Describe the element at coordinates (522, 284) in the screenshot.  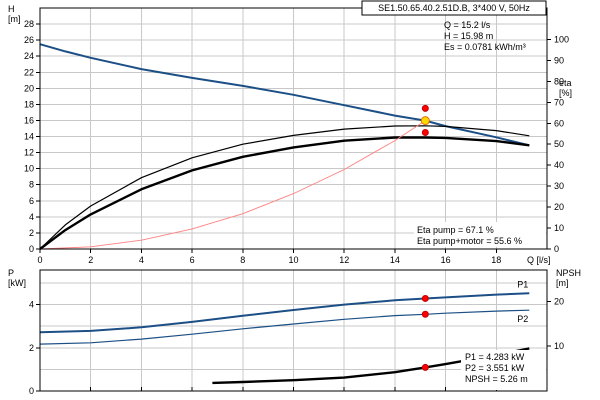
I see `series-label-p1: P1` at that location.